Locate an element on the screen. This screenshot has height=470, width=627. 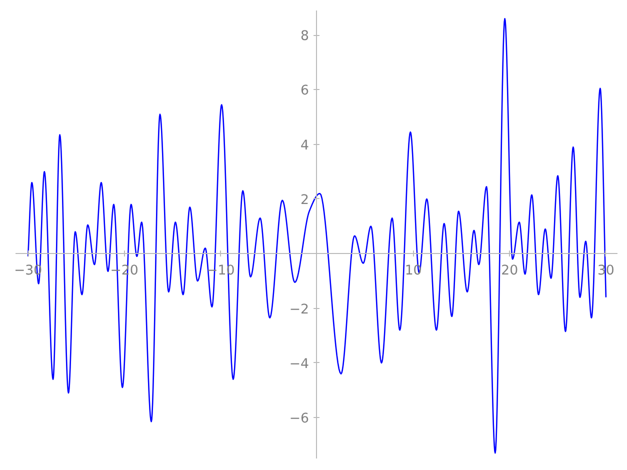
y-tick-label: −4 is located at coordinates (299, 364).